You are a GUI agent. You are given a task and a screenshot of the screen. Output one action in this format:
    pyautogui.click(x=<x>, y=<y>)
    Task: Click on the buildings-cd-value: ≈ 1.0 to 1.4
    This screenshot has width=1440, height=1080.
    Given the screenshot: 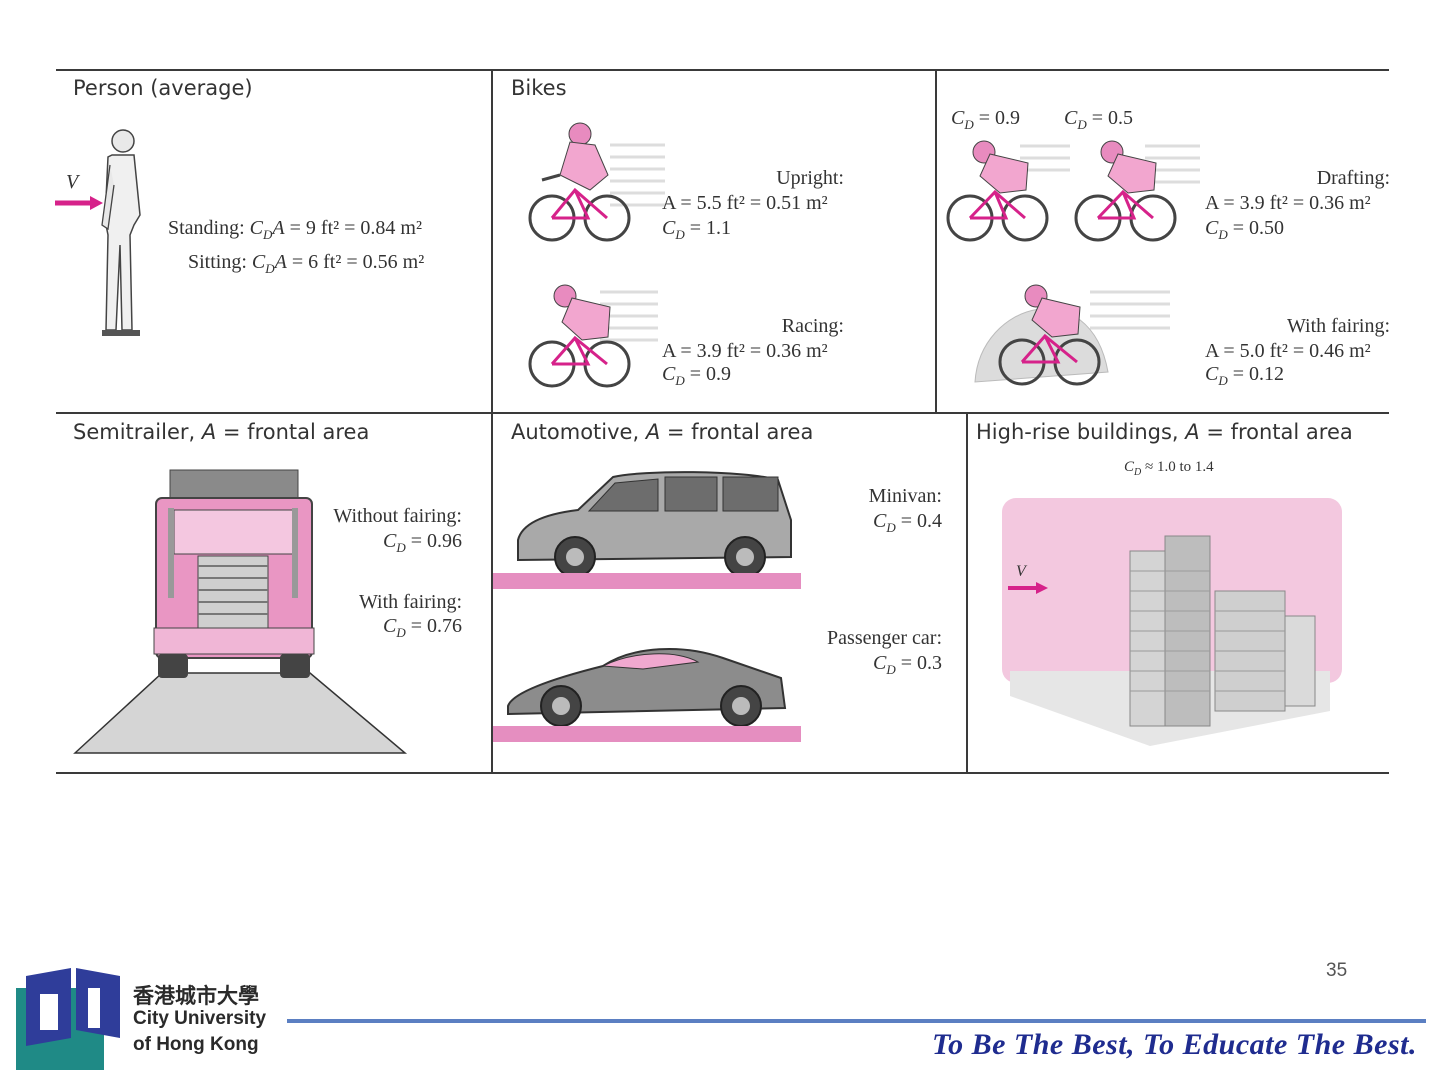 What is the action you would take?
    pyautogui.click(x=1179, y=467)
    